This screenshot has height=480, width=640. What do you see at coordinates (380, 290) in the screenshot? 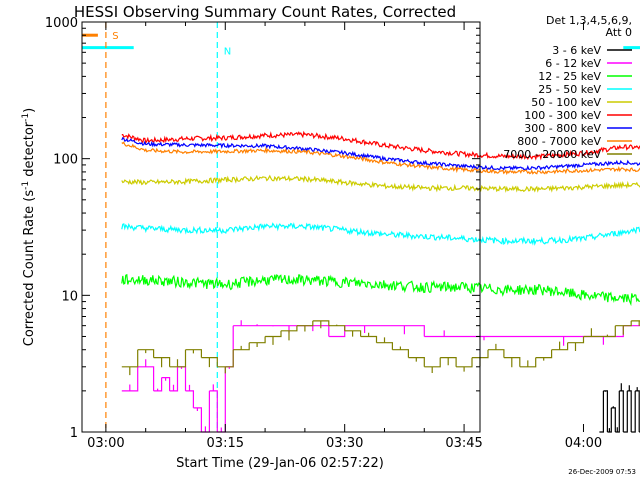
I see `series-12-25-kev` at bounding box center [380, 290].